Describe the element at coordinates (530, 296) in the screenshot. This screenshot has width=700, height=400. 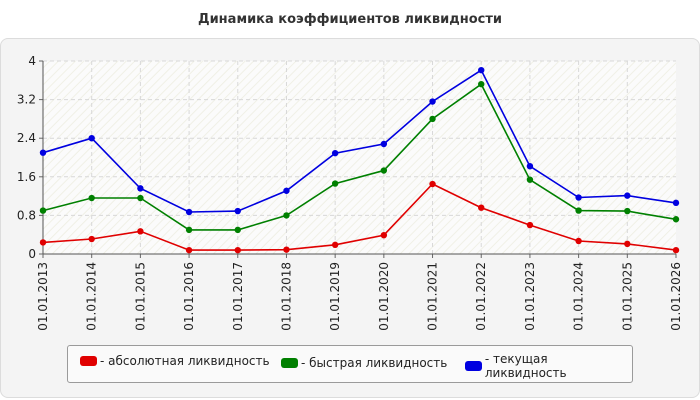
I see `x-tick-label: 01.01.2023` at that location.